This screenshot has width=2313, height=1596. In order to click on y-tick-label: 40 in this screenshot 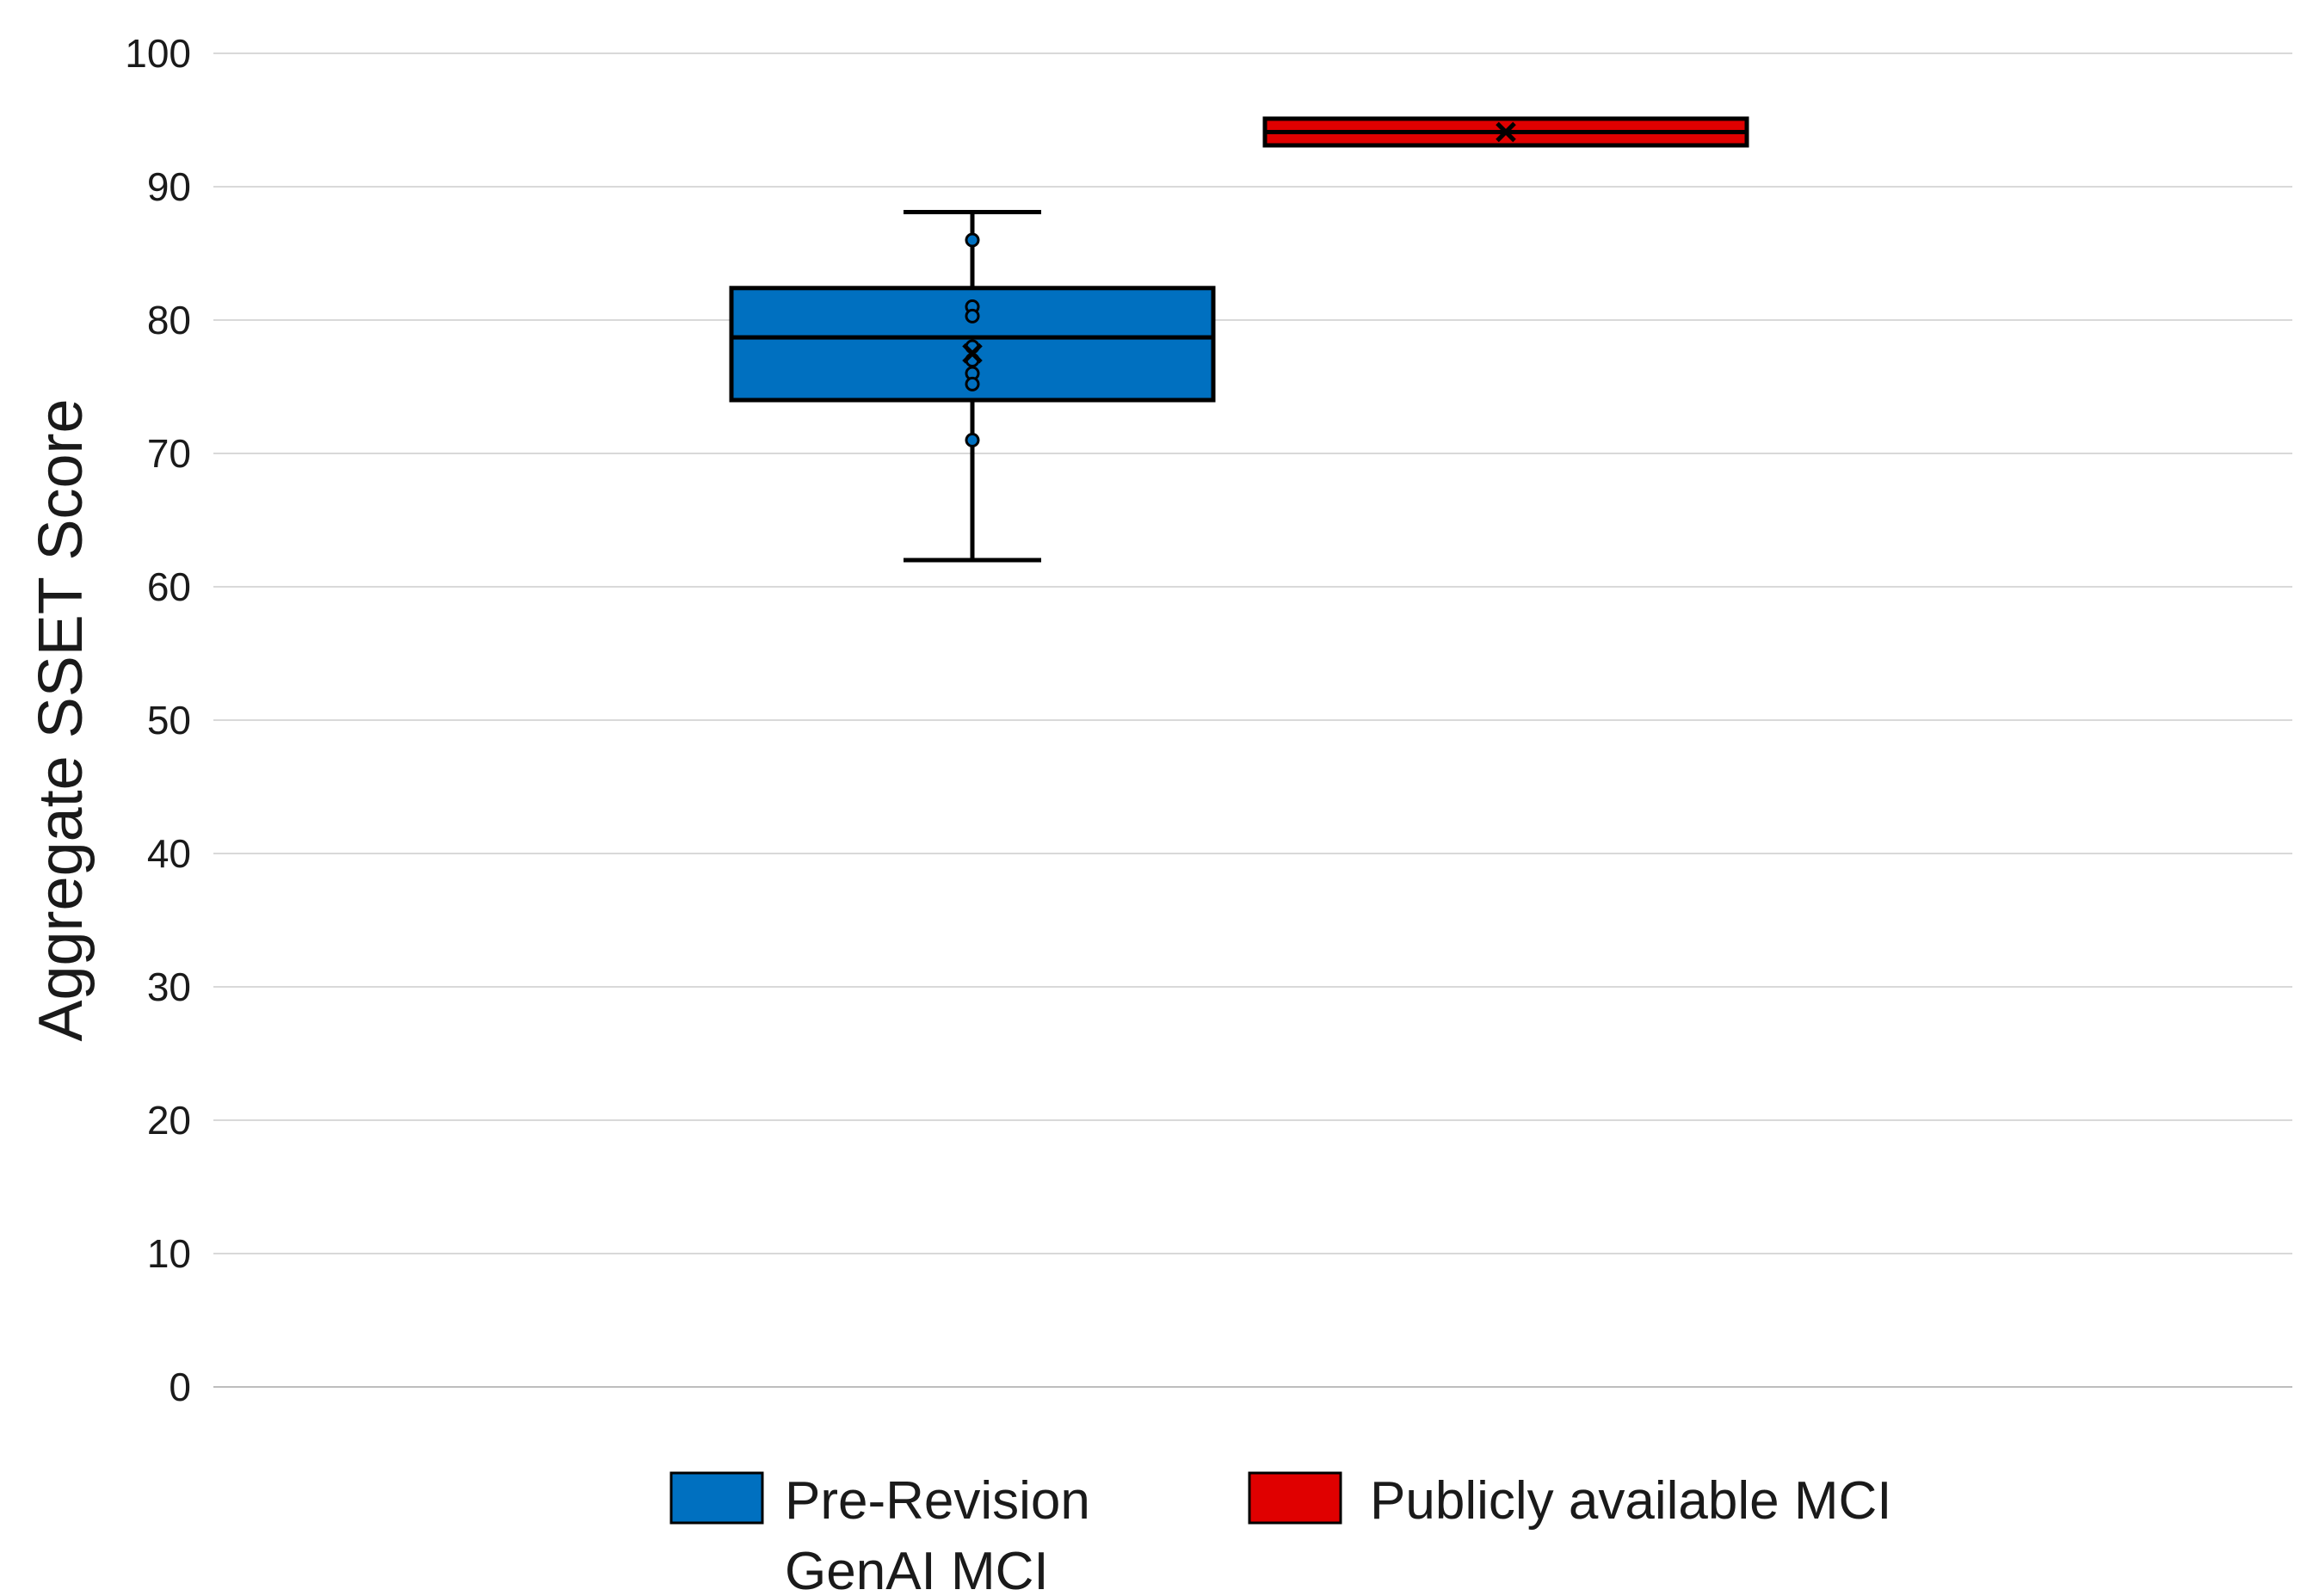, I will do `click(169, 853)`.